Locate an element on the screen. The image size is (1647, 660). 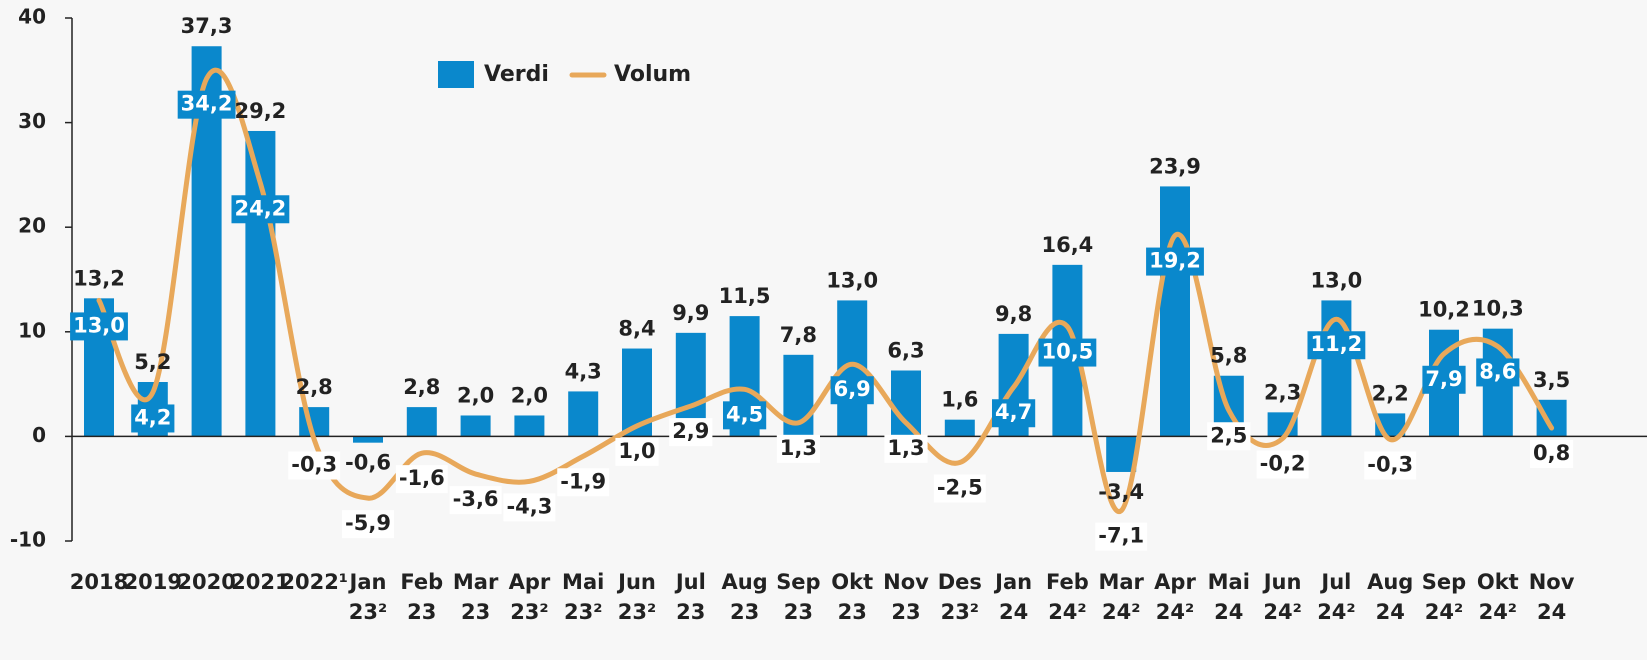
y-tick-label: 10 is located at coordinates (32, 330).